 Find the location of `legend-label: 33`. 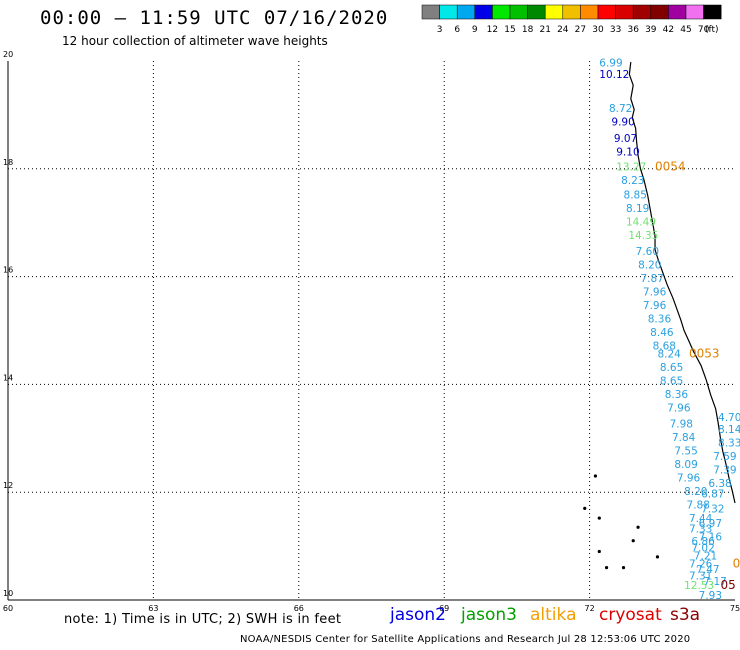

legend-label: 33 is located at coordinates (615, 30).